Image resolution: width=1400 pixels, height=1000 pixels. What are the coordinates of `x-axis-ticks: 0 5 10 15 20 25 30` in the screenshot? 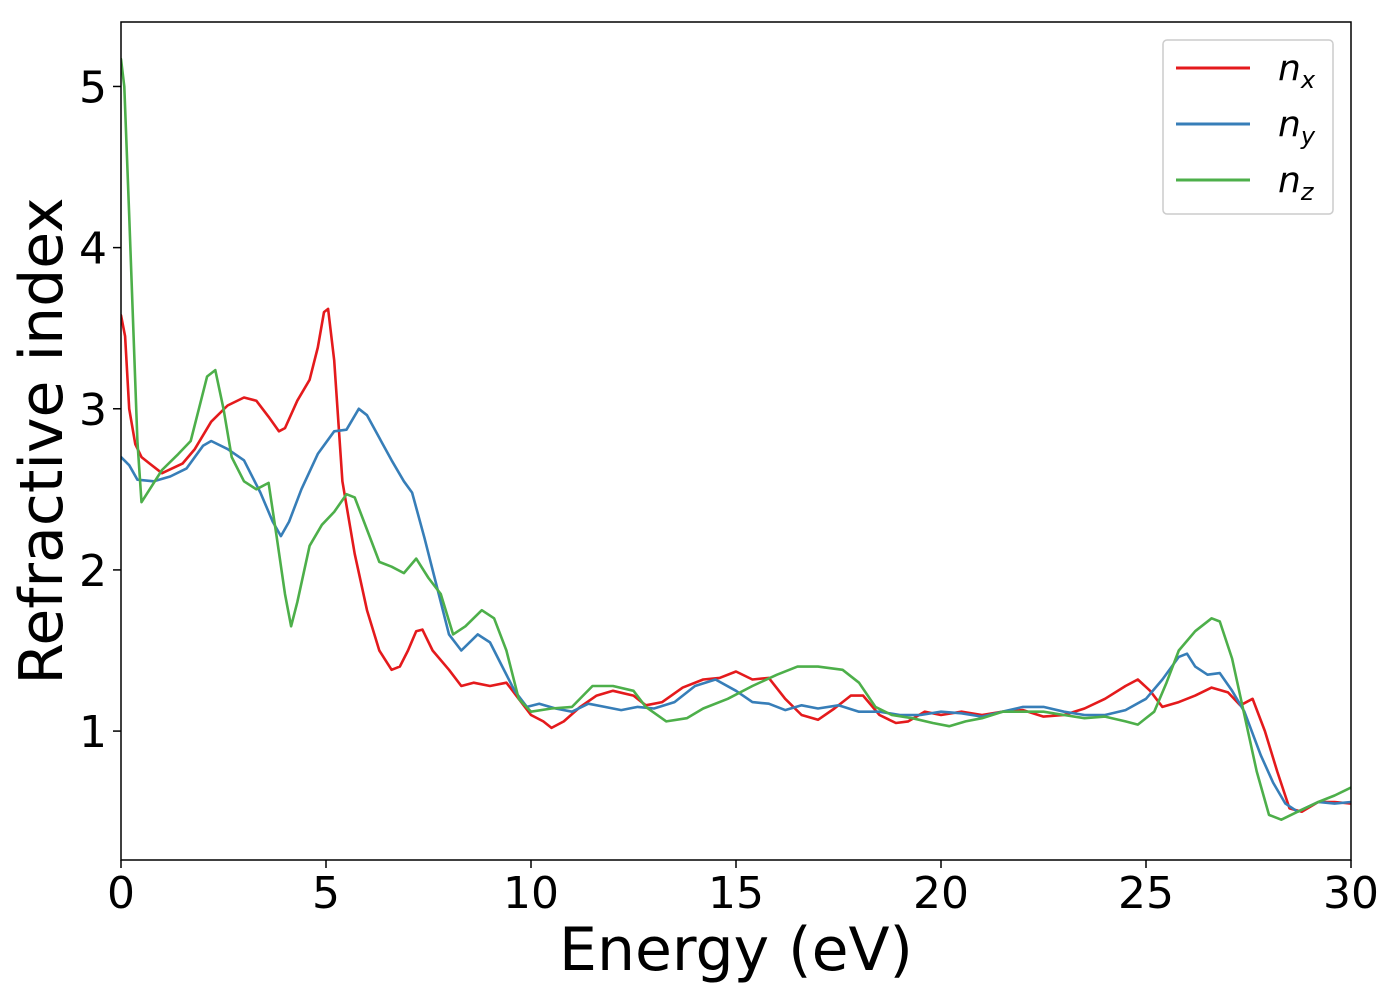 It's located at (743, 889).